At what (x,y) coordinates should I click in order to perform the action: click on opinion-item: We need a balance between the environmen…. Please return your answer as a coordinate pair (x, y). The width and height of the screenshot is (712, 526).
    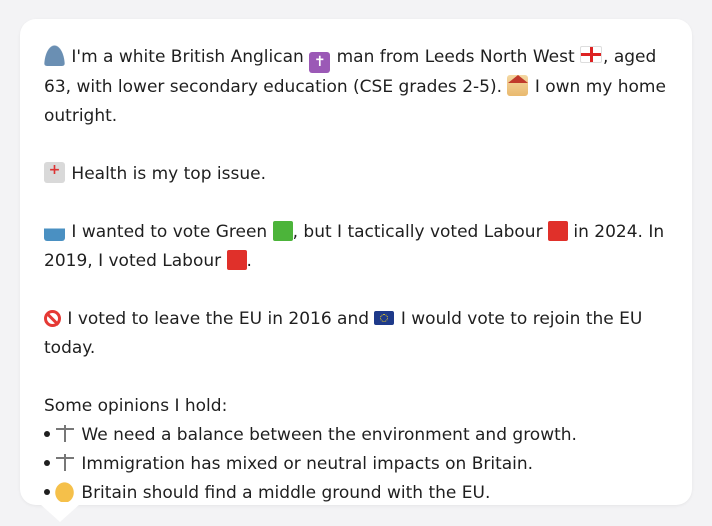
    Looking at the image, I should click on (356, 435).